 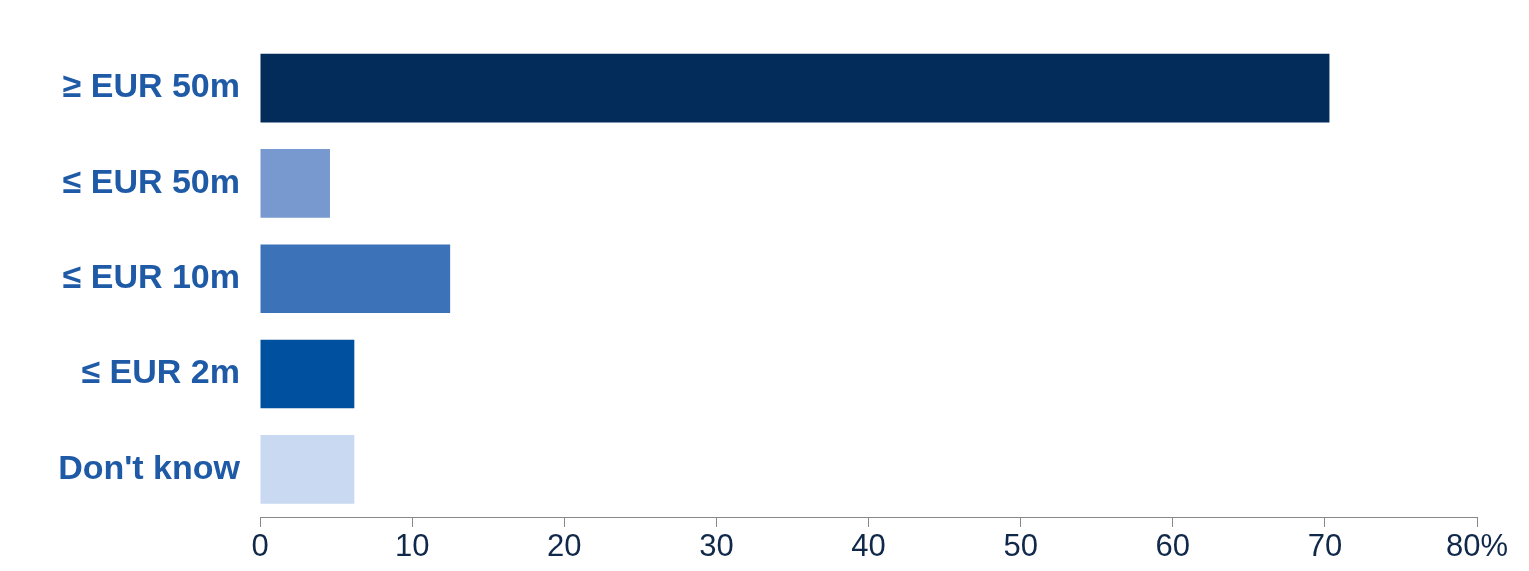 I want to click on x-tick-label: 80%, so click(x=1477, y=546).